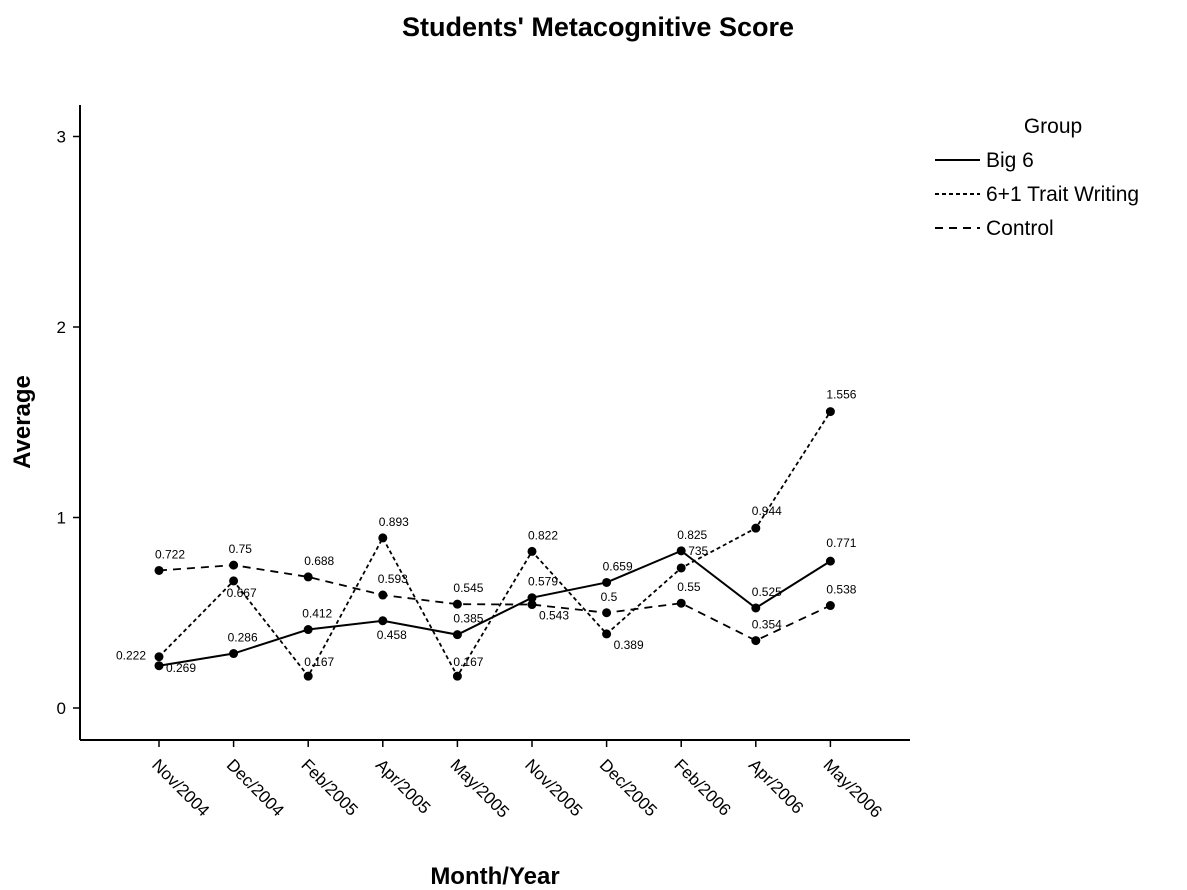 This screenshot has height=890, width=1187. What do you see at coordinates (554, 616) in the screenshot?
I see `data-label: 0.543` at bounding box center [554, 616].